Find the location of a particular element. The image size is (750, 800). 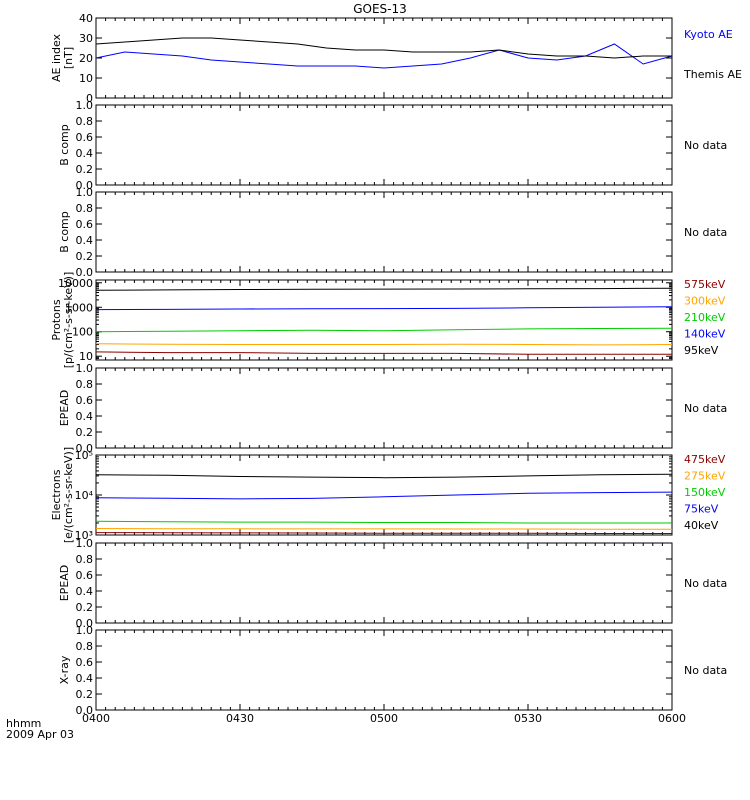

y-tick-label: 20 is located at coordinates (86, 58).